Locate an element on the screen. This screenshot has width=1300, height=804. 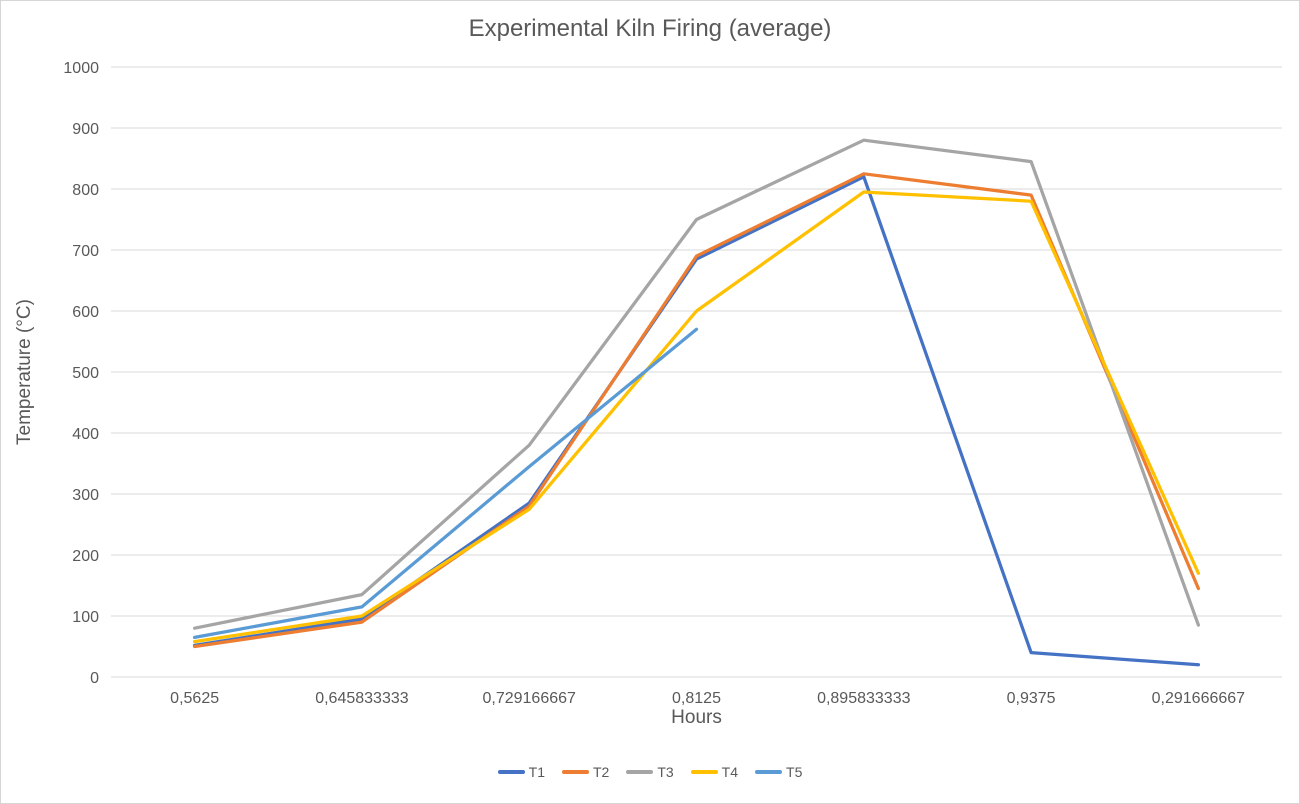
y-tick-label: 600 is located at coordinates (85, 312).